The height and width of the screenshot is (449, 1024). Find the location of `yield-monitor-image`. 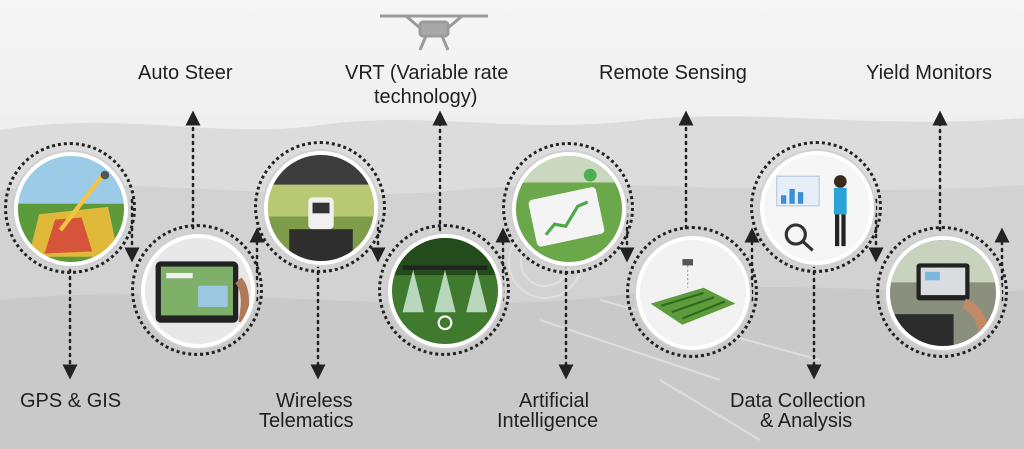

yield-monitor-image is located at coordinates (943, 293).